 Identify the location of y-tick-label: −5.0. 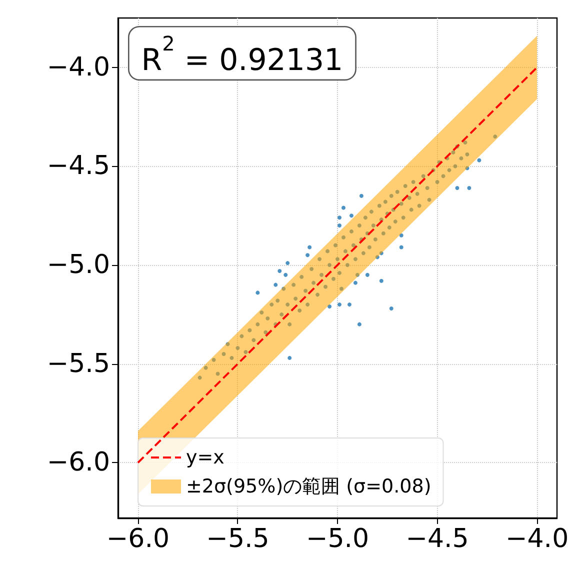
(78, 265).